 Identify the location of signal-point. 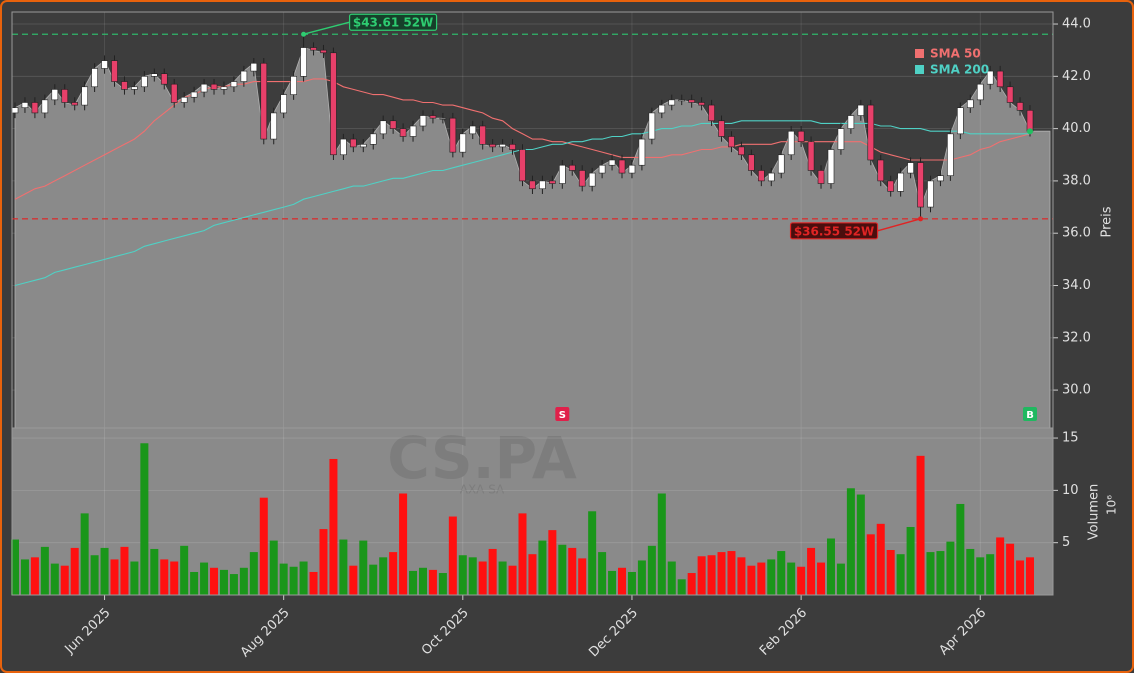
(1030, 131).